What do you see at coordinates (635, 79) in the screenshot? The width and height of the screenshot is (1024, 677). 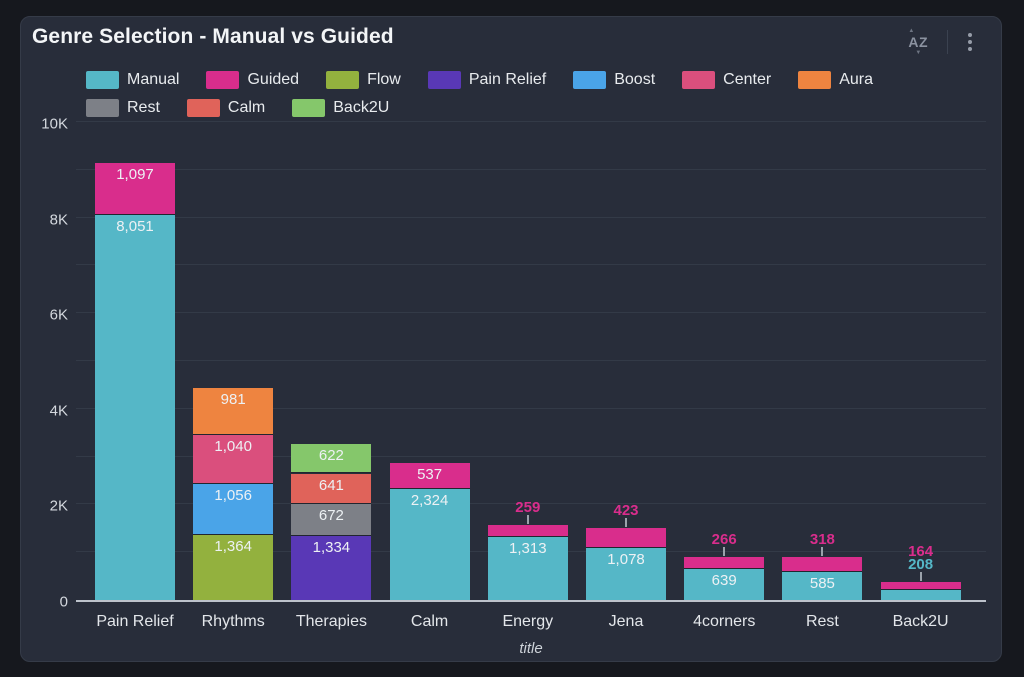 I see `legend-label: Boost` at bounding box center [635, 79].